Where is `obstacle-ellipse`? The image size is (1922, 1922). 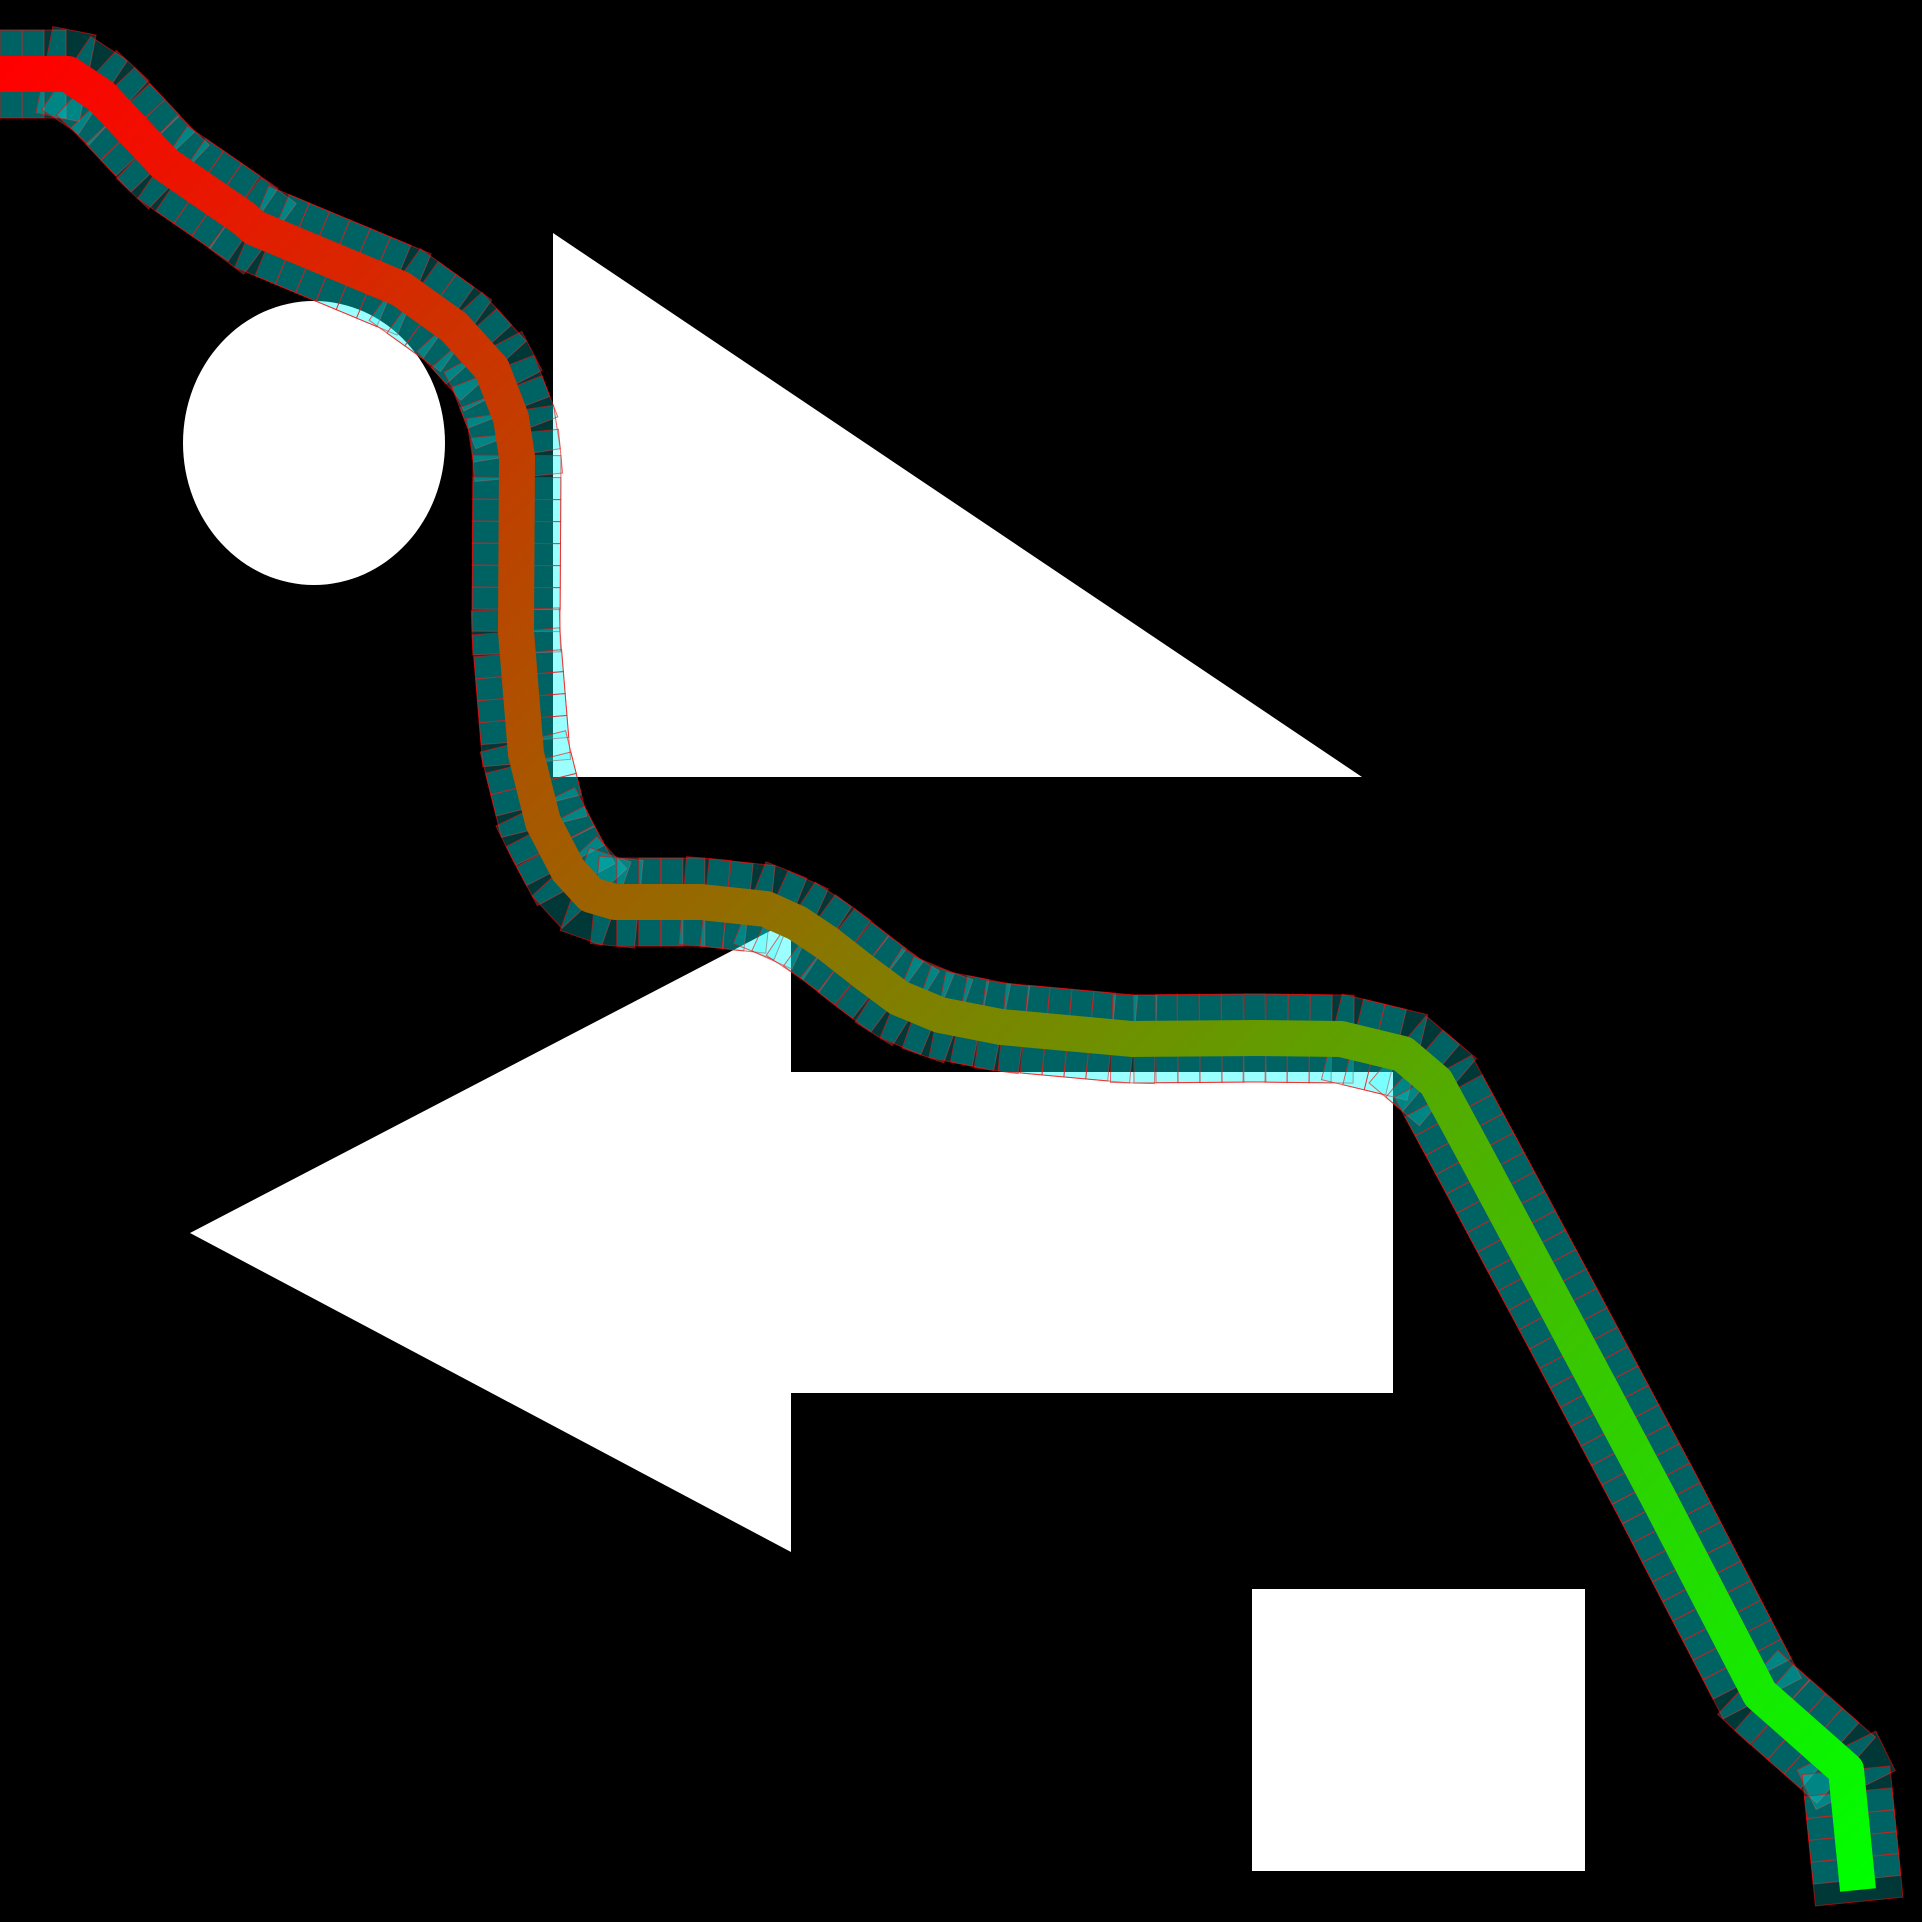 obstacle-ellipse is located at coordinates (314, 443).